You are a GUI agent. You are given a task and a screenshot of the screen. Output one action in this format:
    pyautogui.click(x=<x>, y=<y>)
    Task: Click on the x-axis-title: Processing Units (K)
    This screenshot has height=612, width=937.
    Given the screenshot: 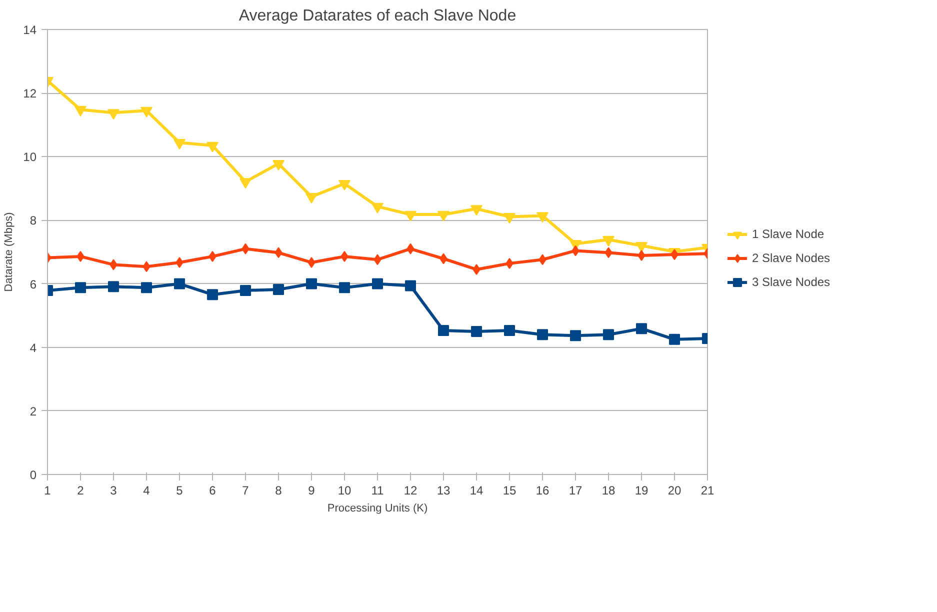 What is the action you would take?
    pyautogui.click(x=377, y=508)
    